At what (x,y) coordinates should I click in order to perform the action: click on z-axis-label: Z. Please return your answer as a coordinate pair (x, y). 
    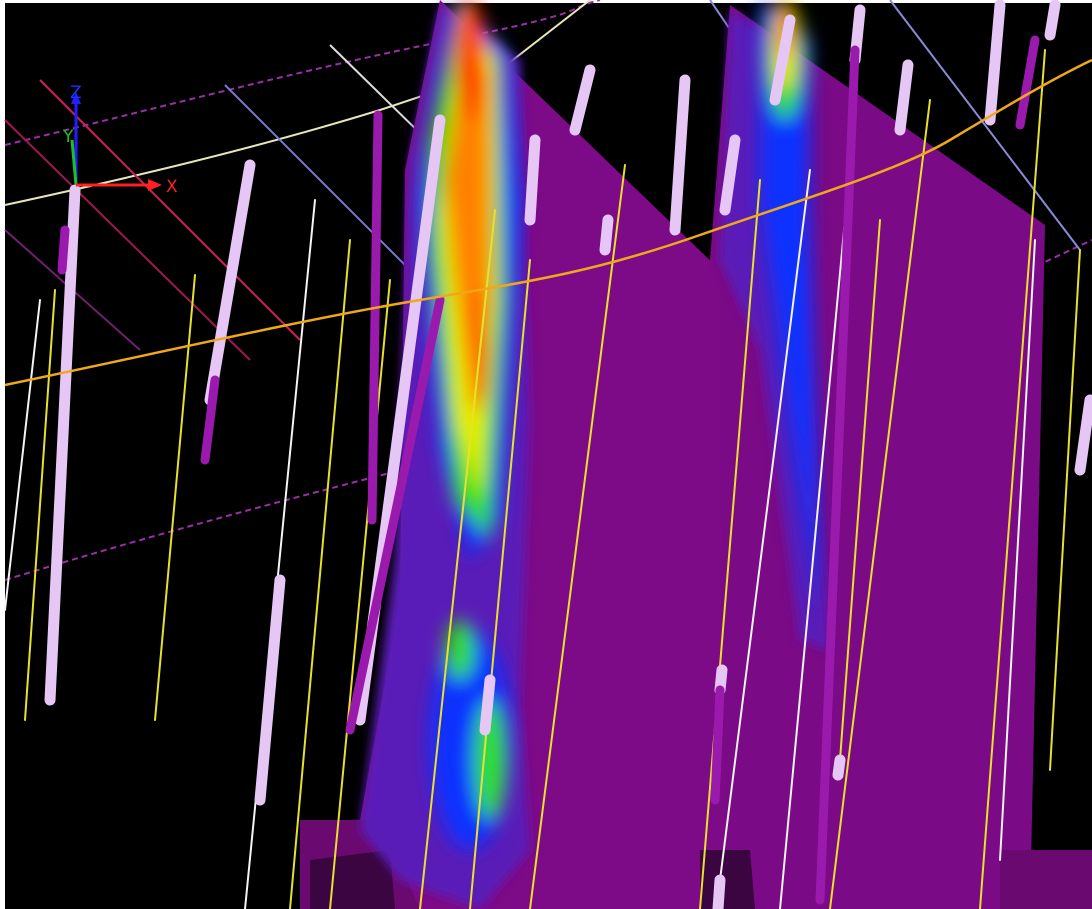
    Looking at the image, I should click on (76, 93).